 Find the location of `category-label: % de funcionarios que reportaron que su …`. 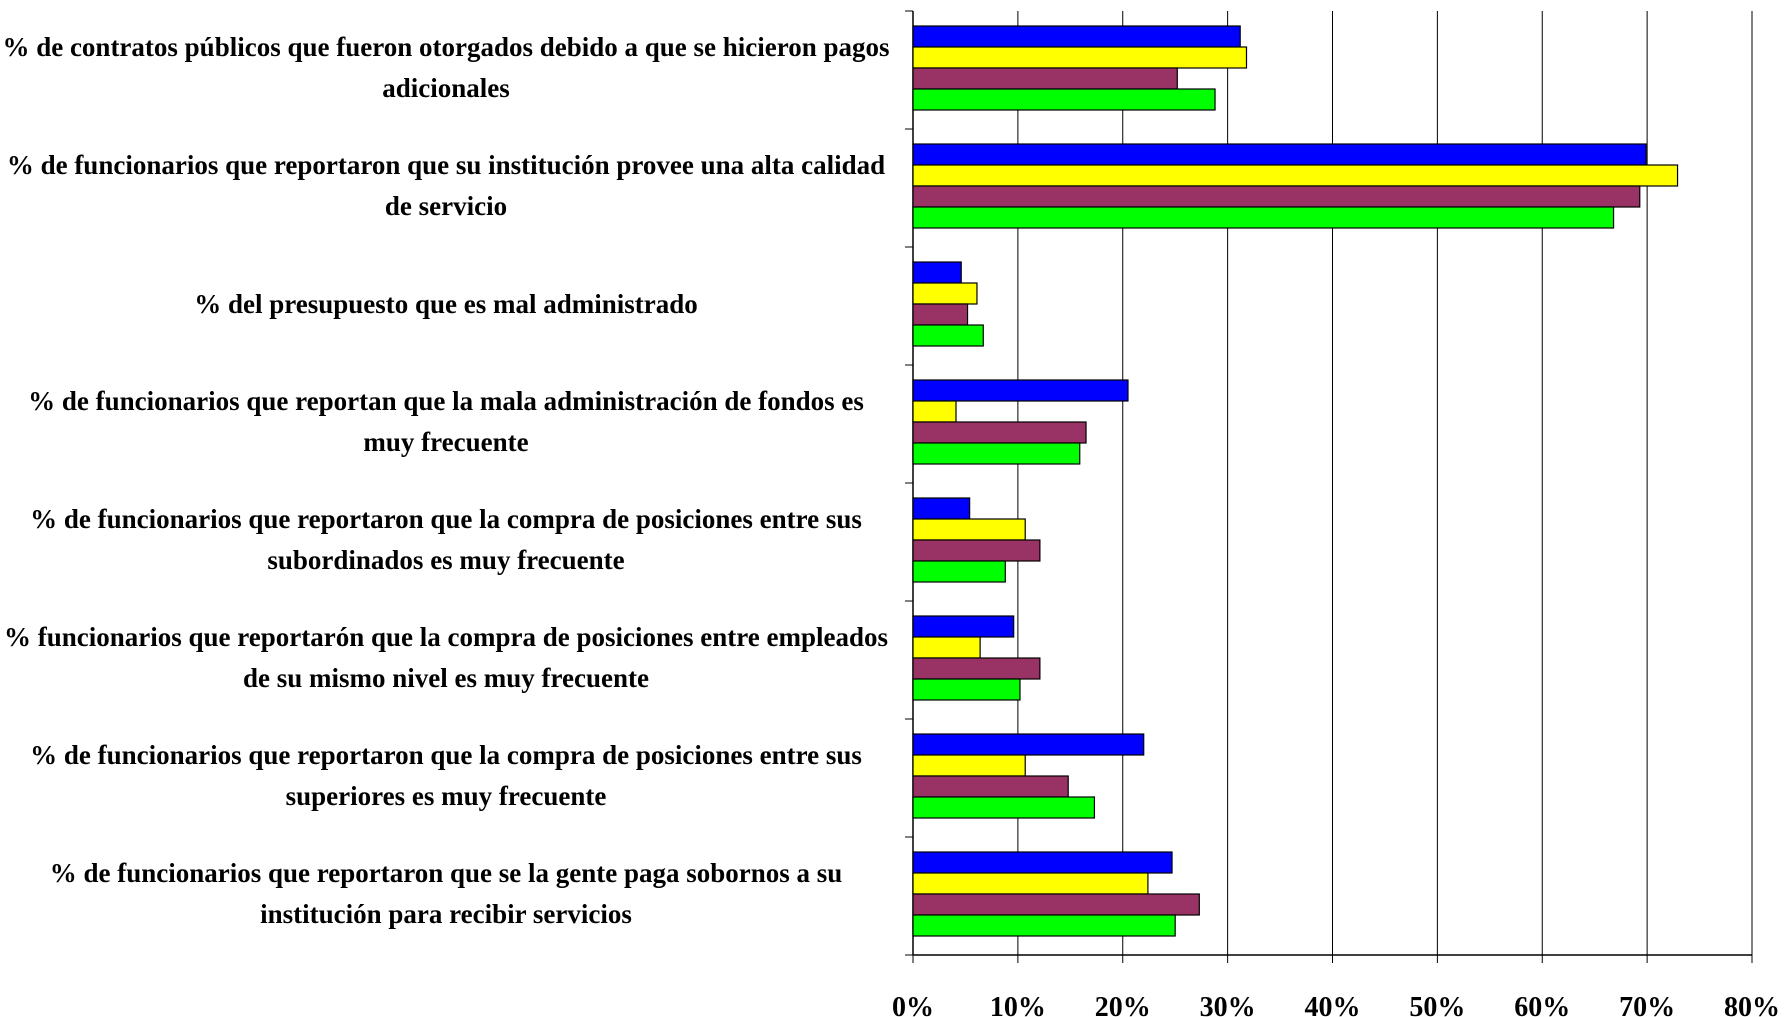

category-label: % de funcionarios que reportaron que su … is located at coordinates (446, 185).